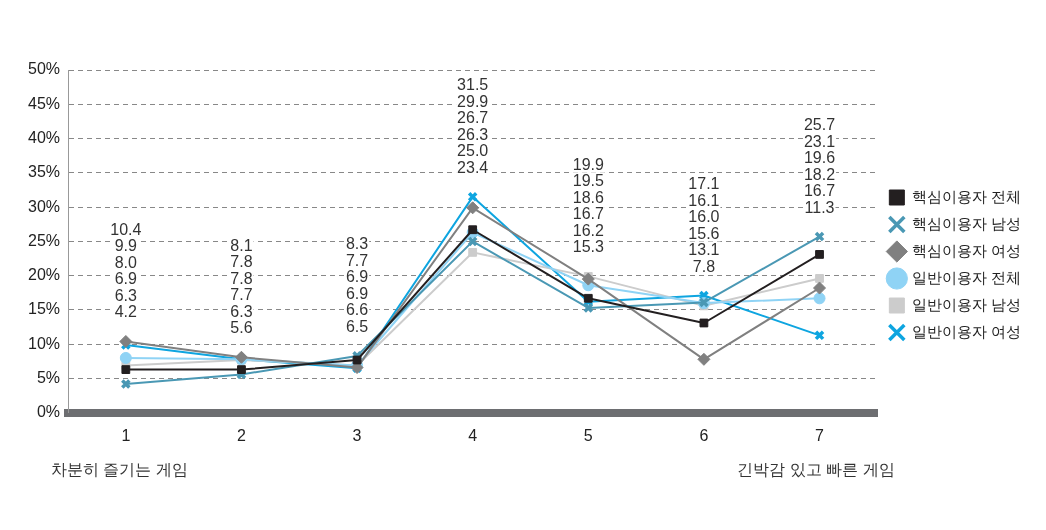 The height and width of the screenshot is (530, 1046). Describe the element at coordinates (966, 277) in the screenshot. I see `legend-label: 일반이용자 전체` at that location.